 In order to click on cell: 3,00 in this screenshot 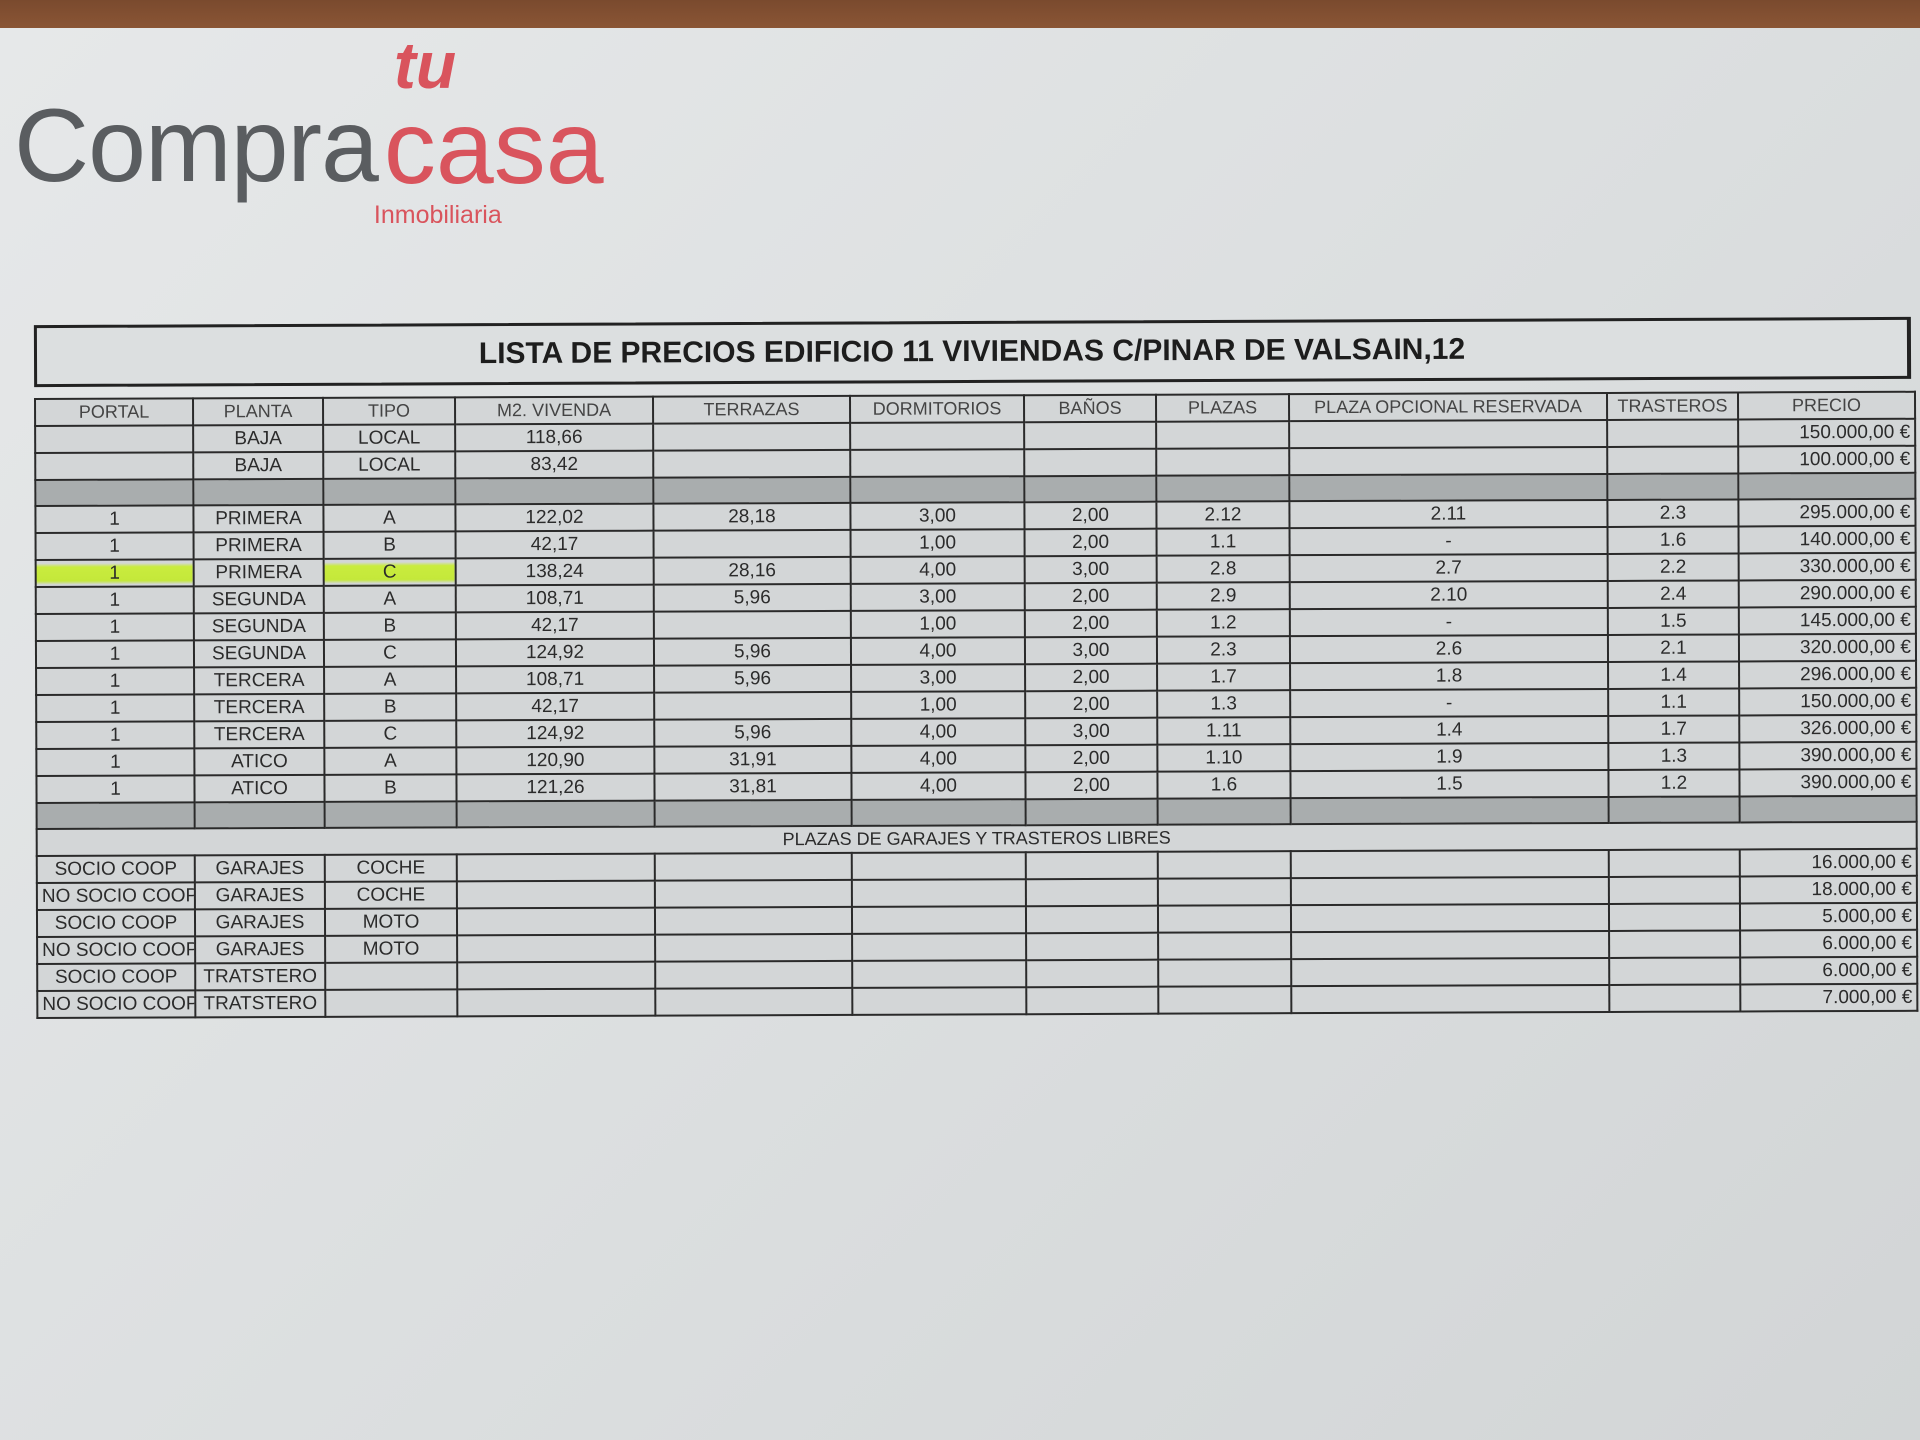, I will do `click(938, 678)`.